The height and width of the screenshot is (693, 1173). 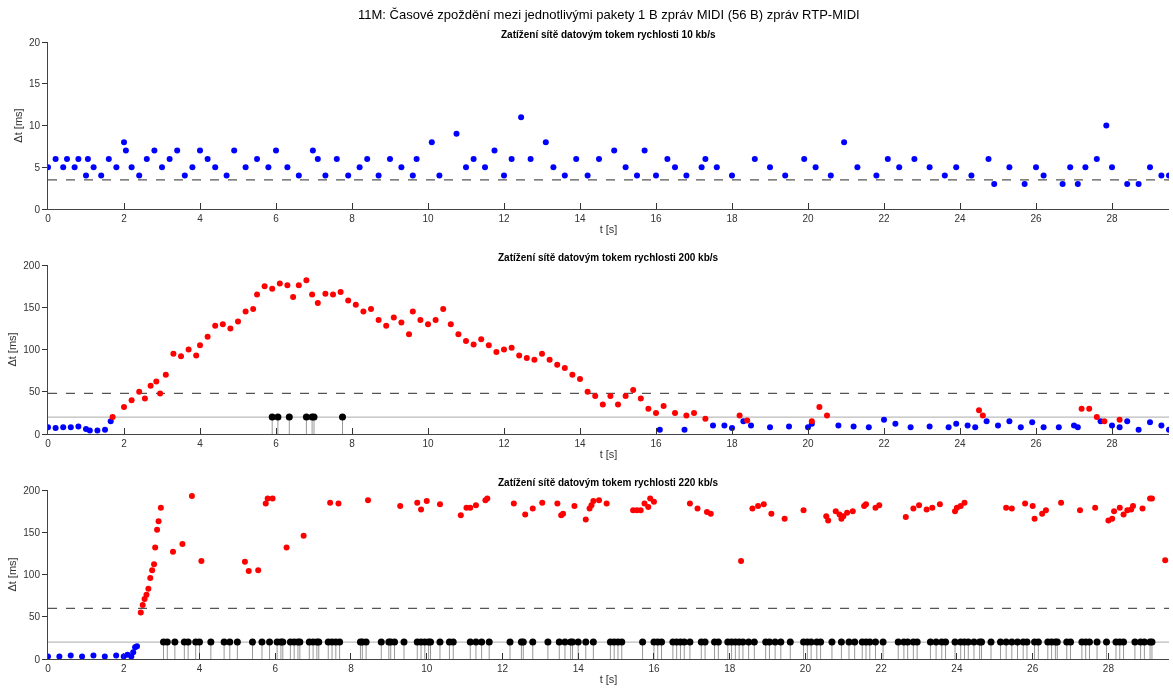 What do you see at coordinates (608, 482) in the screenshot?
I see `chart-title: Zatížení sítě datovým tokem rychlosti 220 kb/s` at bounding box center [608, 482].